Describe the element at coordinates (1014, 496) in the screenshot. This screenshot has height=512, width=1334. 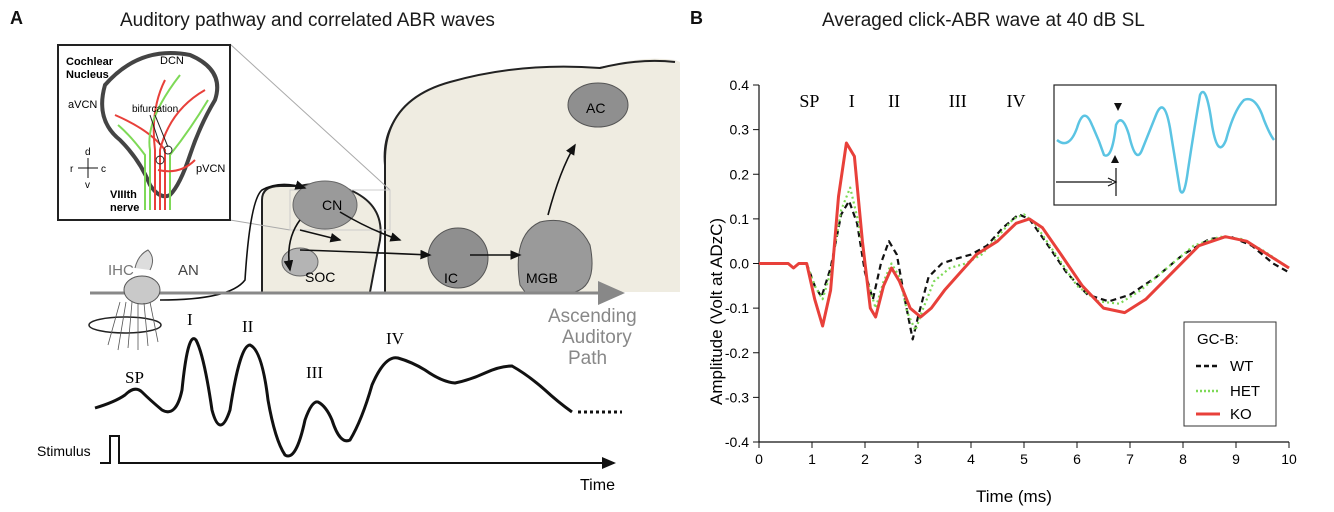
I see `x-axis-label: Time (ms)` at that location.